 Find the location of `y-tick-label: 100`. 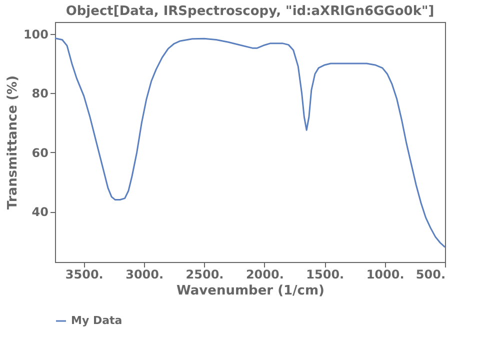

y-tick-label: 100 is located at coordinates (35, 34).